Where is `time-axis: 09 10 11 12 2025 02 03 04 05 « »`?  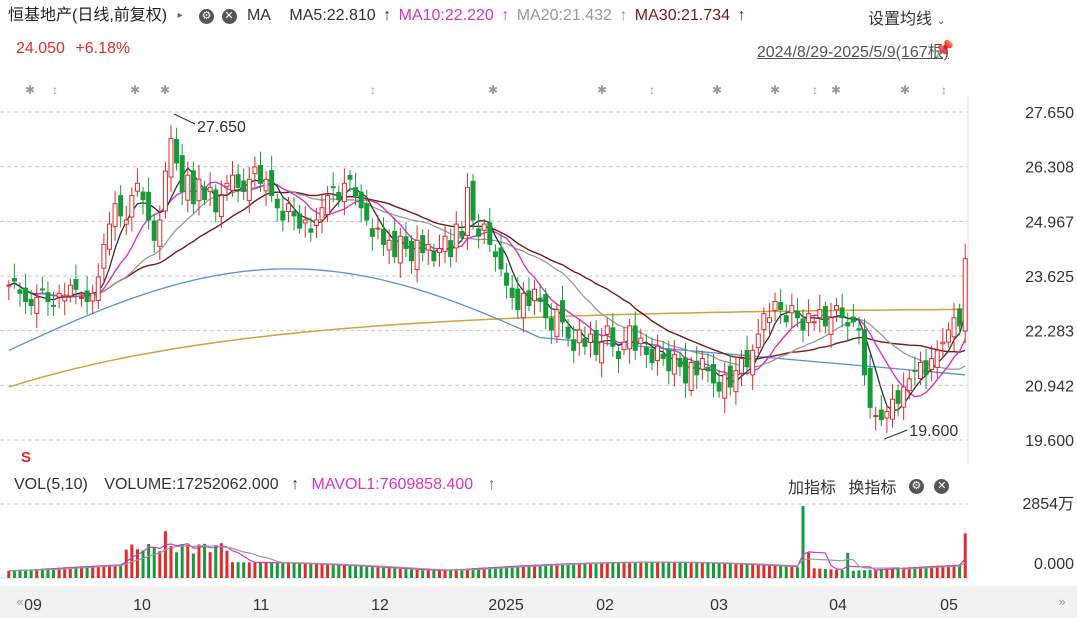 time-axis: 09 10 11 12 2025 02 03 04 05 « » is located at coordinates (538, 602).